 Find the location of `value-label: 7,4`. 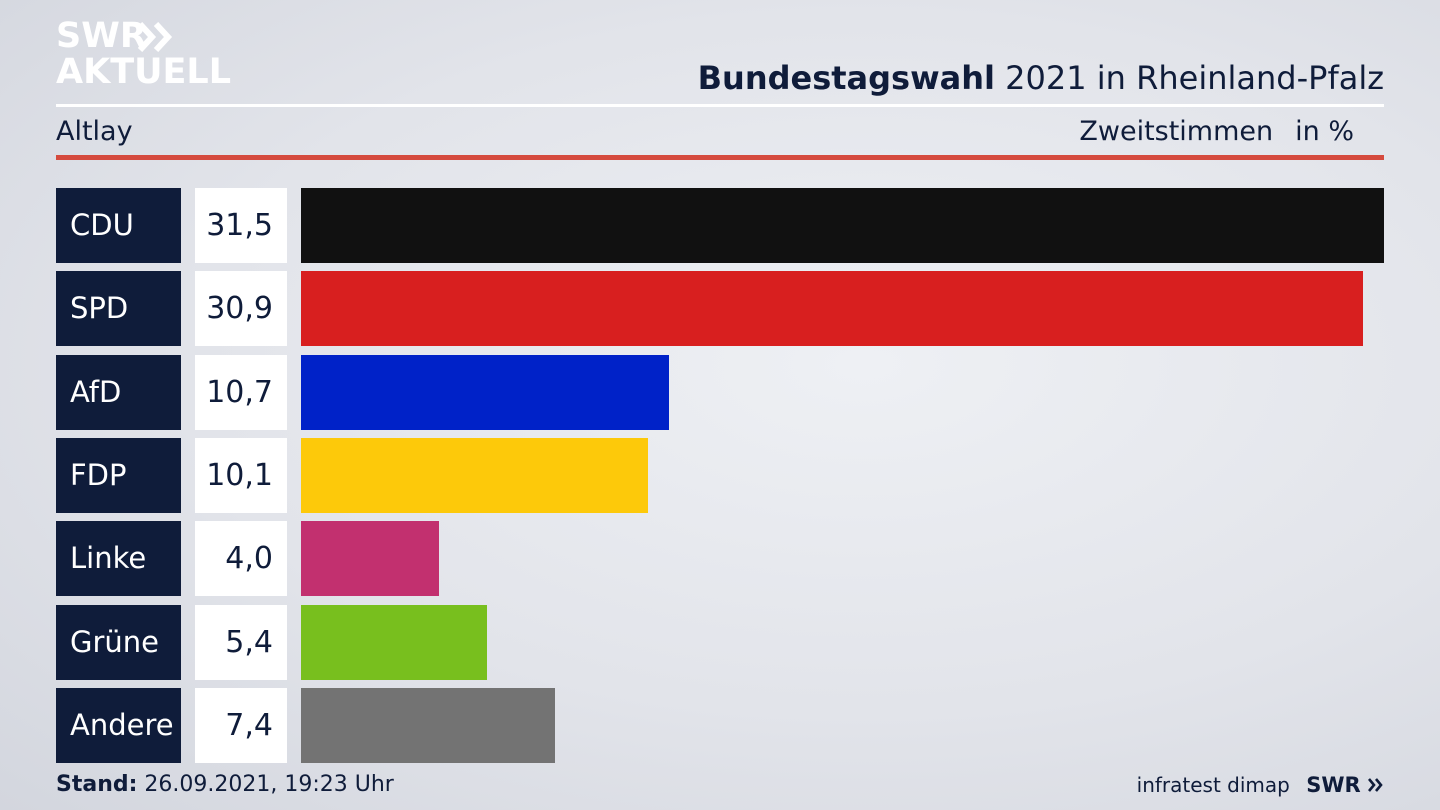

value-label: 7,4 is located at coordinates (241, 725).